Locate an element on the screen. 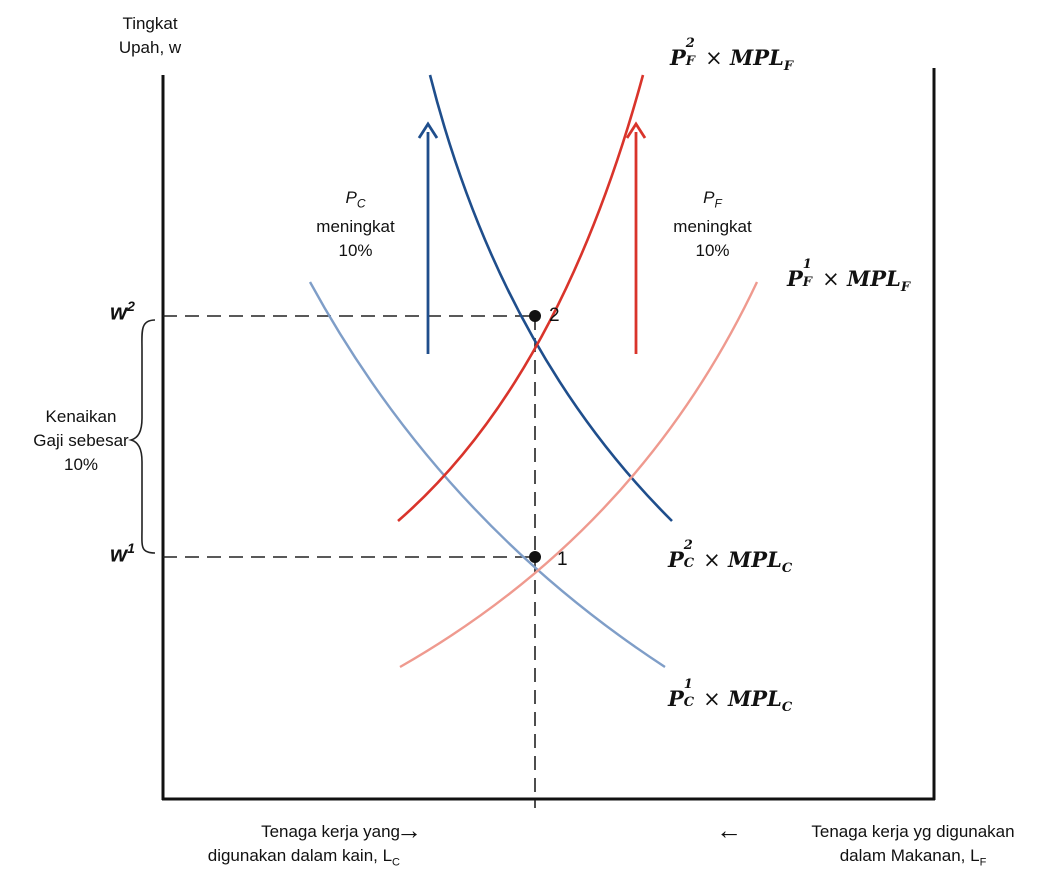 This screenshot has width=1046, height=874. point-2-label: 2 is located at coordinates (554, 315).